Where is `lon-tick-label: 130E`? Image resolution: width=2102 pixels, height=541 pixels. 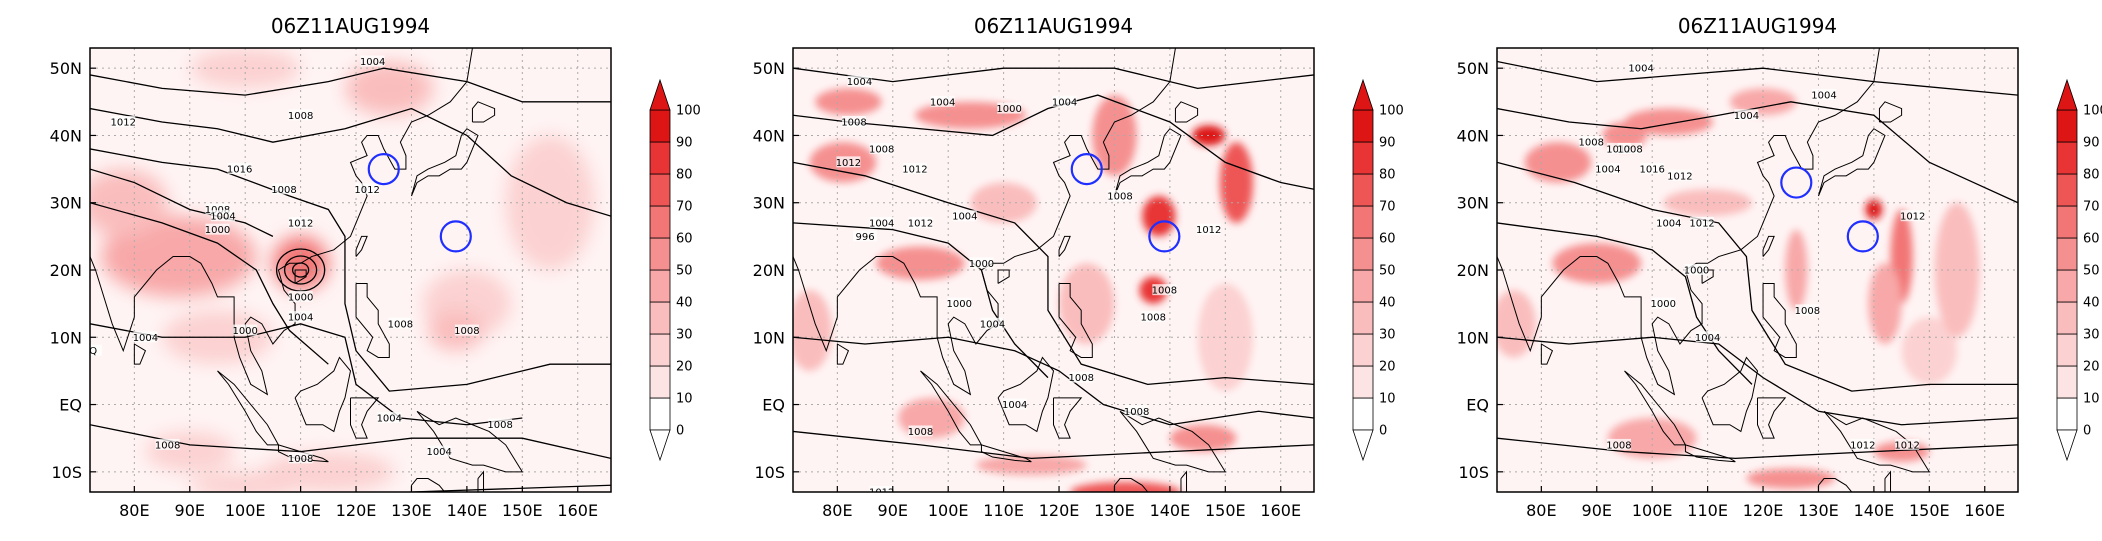
lon-tick-label: 130E is located at coordinates (1114, 510).